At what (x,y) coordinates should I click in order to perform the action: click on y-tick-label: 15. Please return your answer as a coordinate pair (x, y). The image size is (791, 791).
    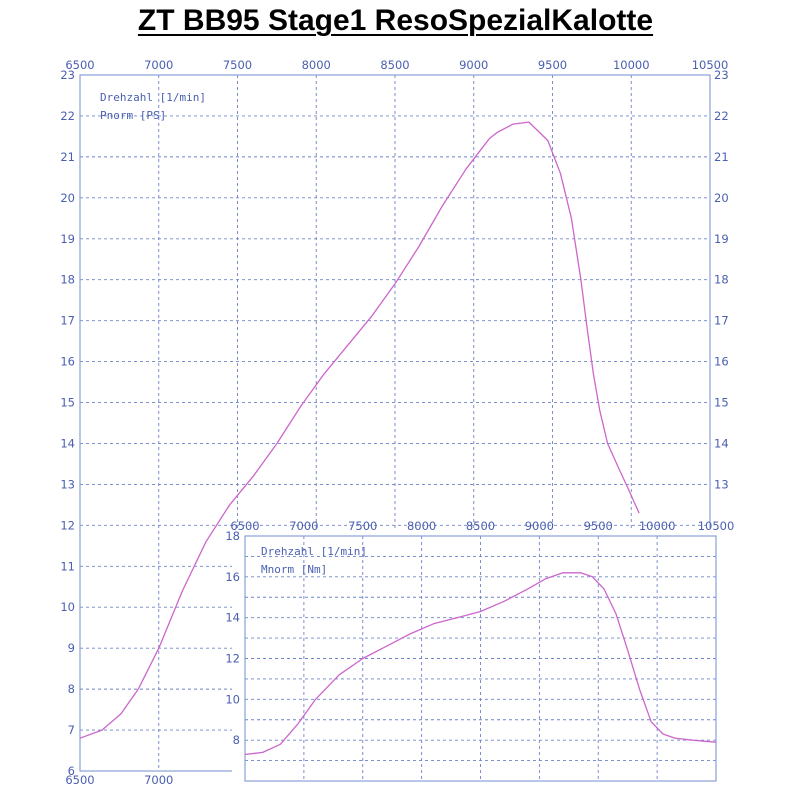
    Looking at the image, I should click on (67, 403).